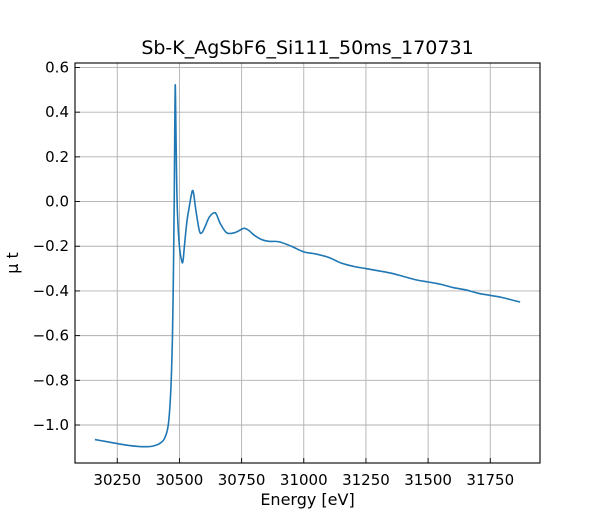  I want to click on x-tick-label: 31750, so click(490, 480).